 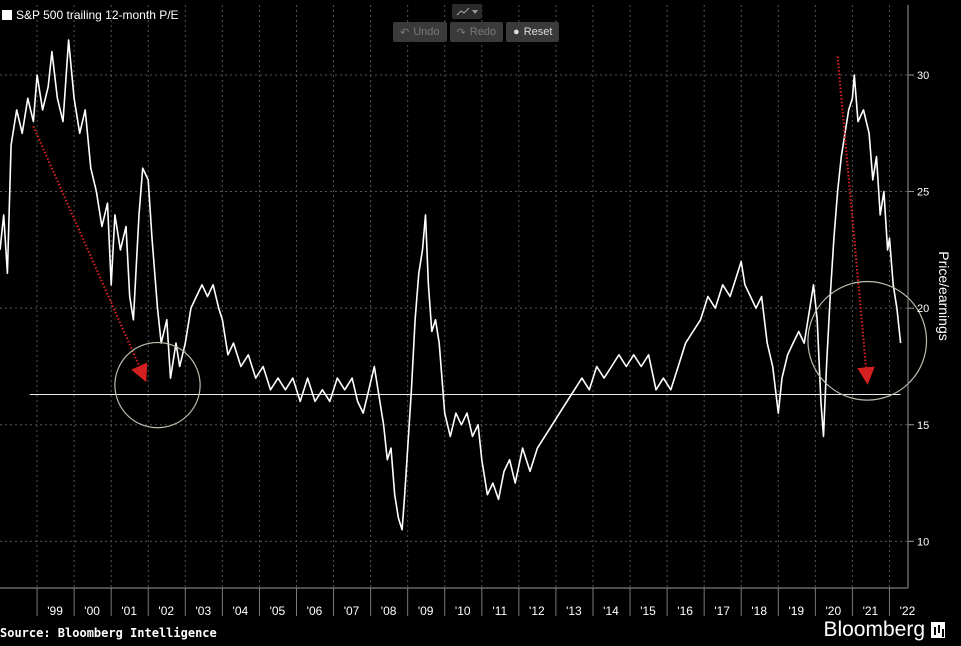 I want to click on undo-button: ↶ Undo, so click(x=420, y=32).